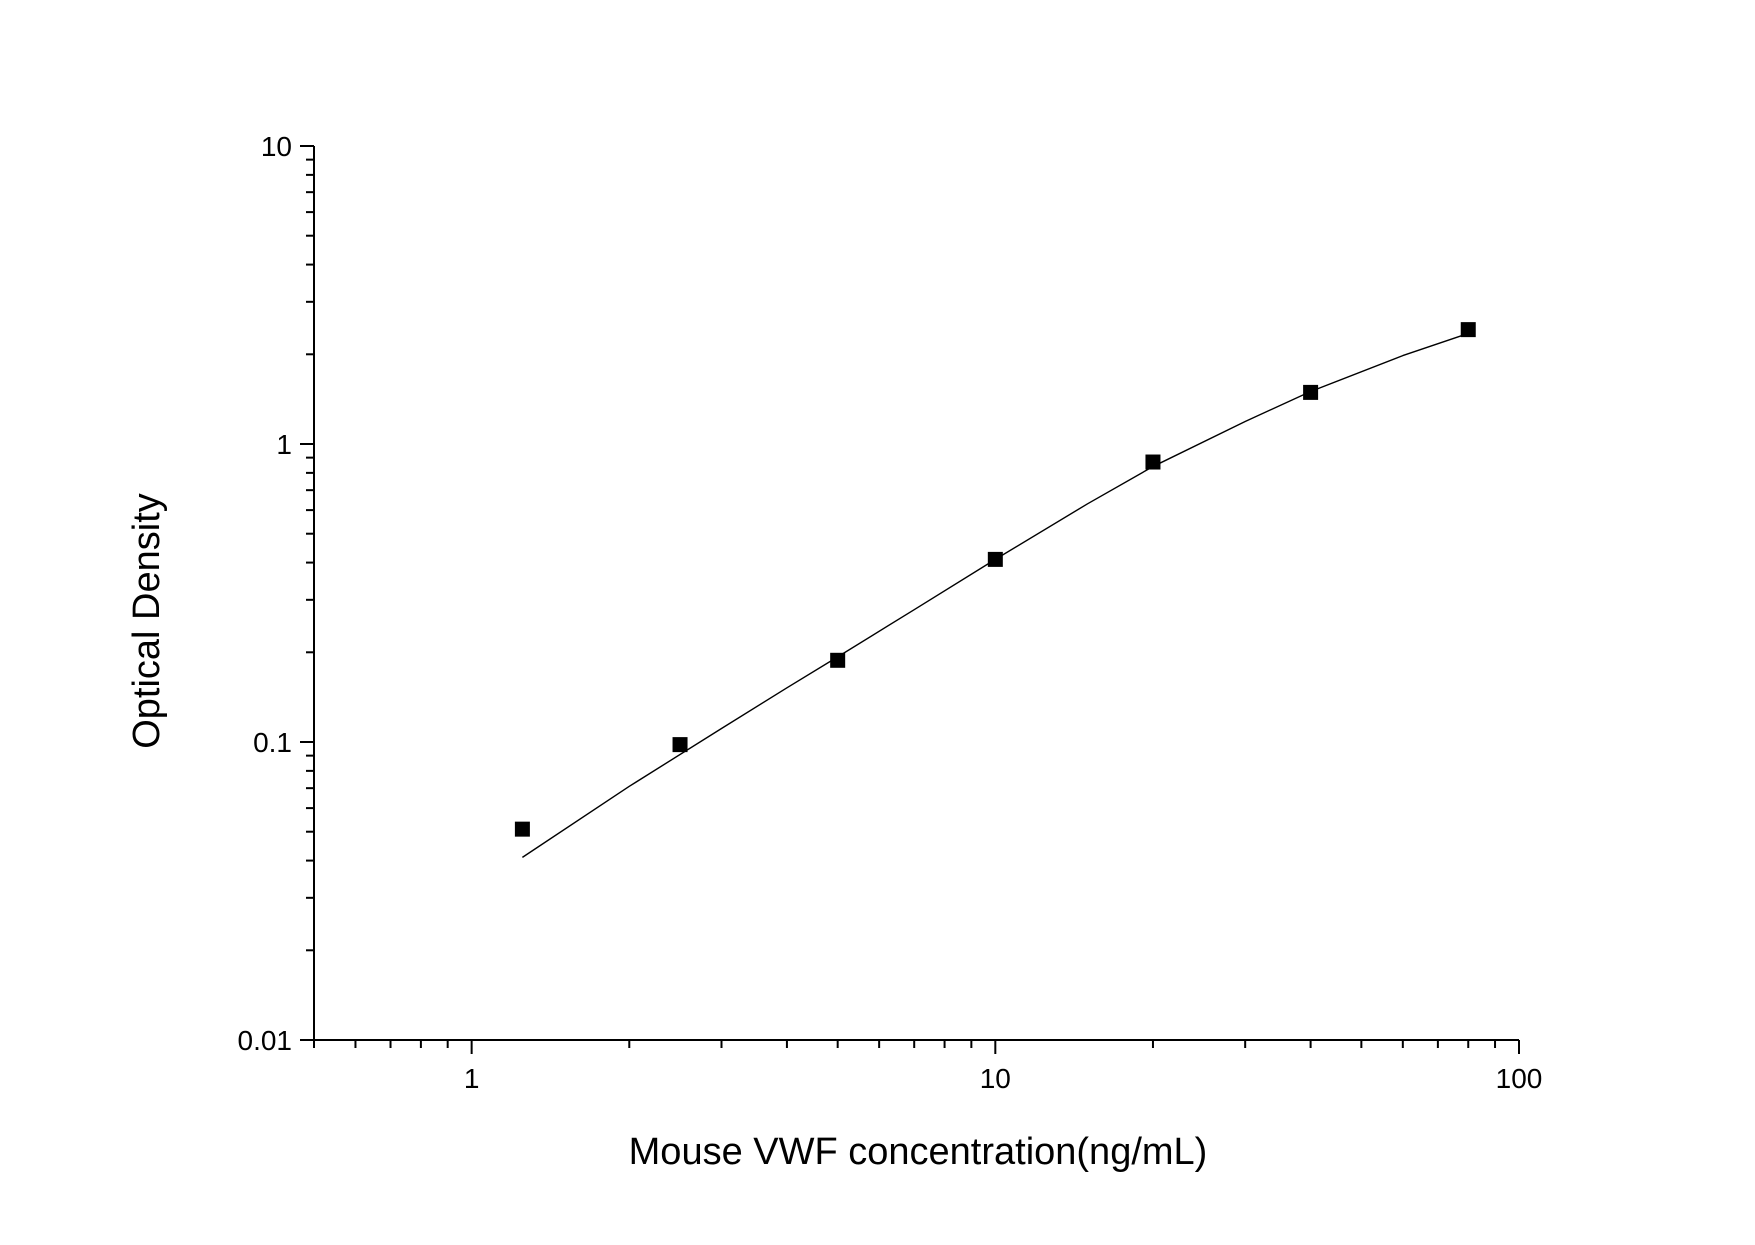  What do you see at coordinates (265, 1040) in the screenshot?
I see `y-tick-label: 0.01` at bounding box center [265, 1040].